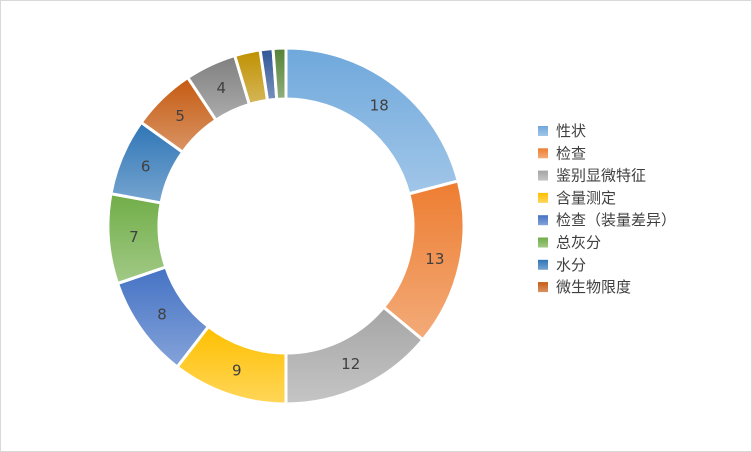  Describe the element at coordinates (571, 153) in the screenshot. I see `legend-label-2: 检查` at that location.